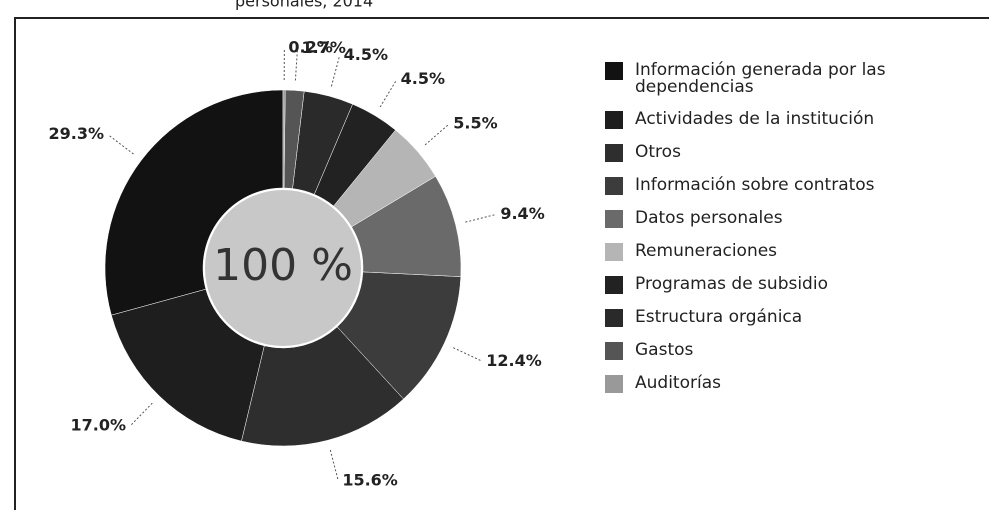 This screenshot has height=510, width=989. Describe the element at coordinates (370, 479) in the screenshot. I see `data-label: 15.6%` at that location.